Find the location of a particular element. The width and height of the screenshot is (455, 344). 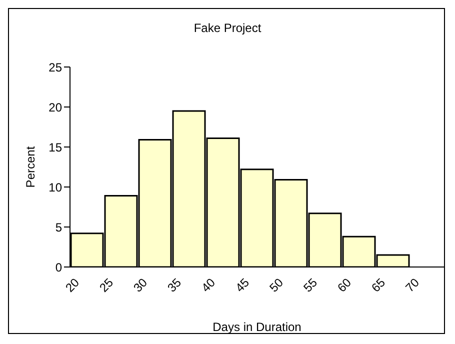

x-tick-label: 35 is located at coordinates (174, 285).